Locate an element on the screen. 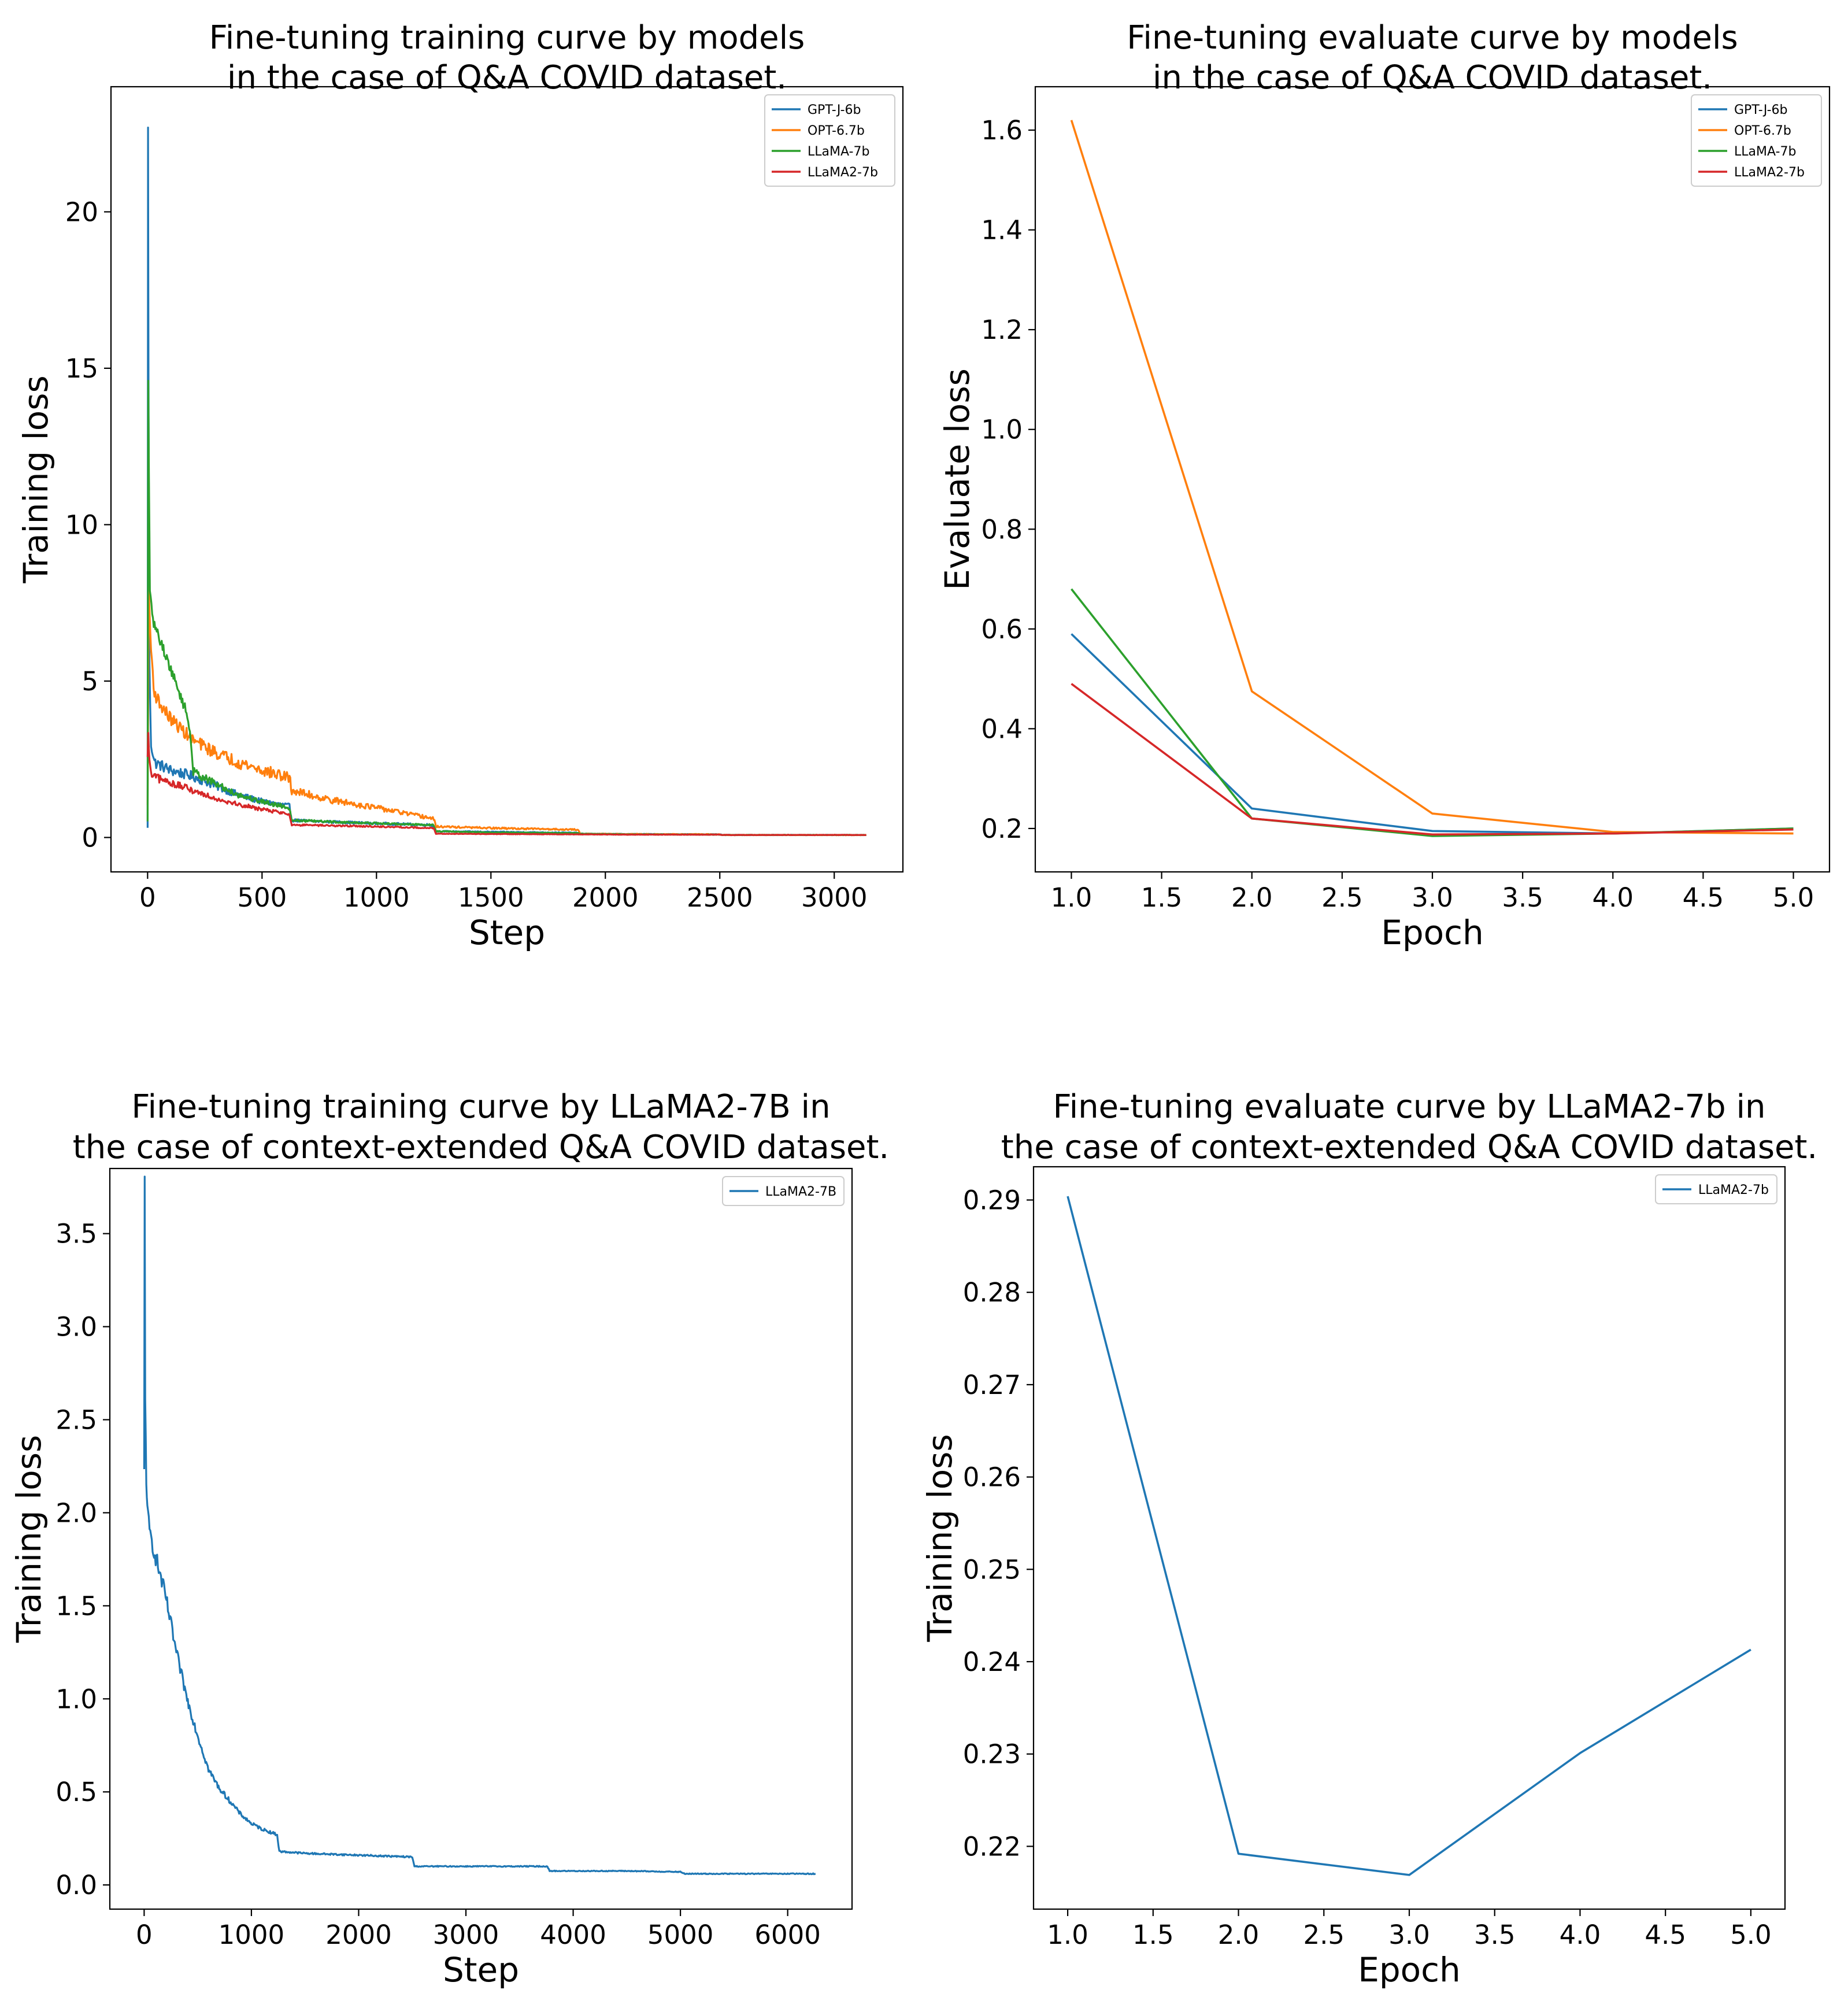 This screenshot has width=1848, height=2008. y-tick-label: 0.4 is located at coordinates (1002, 728).